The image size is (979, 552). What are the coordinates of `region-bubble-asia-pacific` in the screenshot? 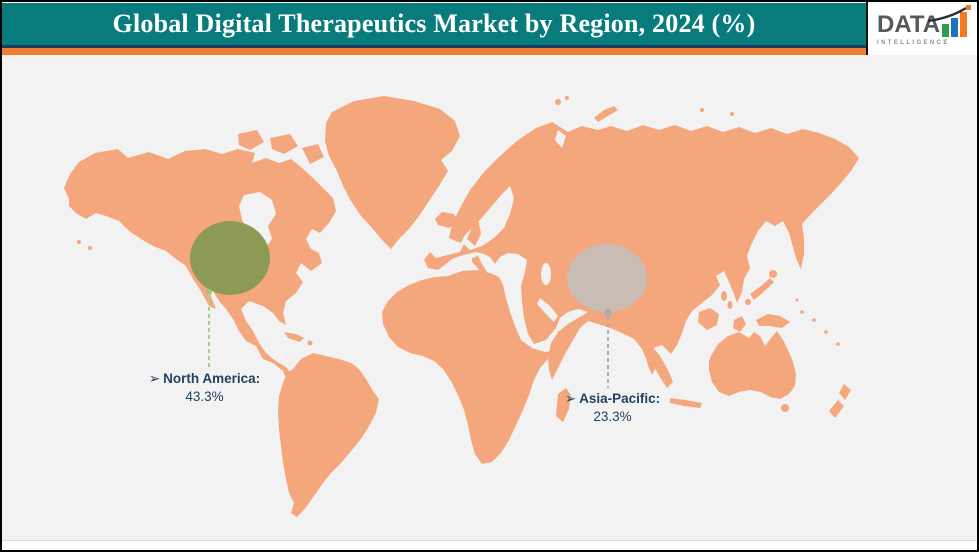 It's located at (607, 278).